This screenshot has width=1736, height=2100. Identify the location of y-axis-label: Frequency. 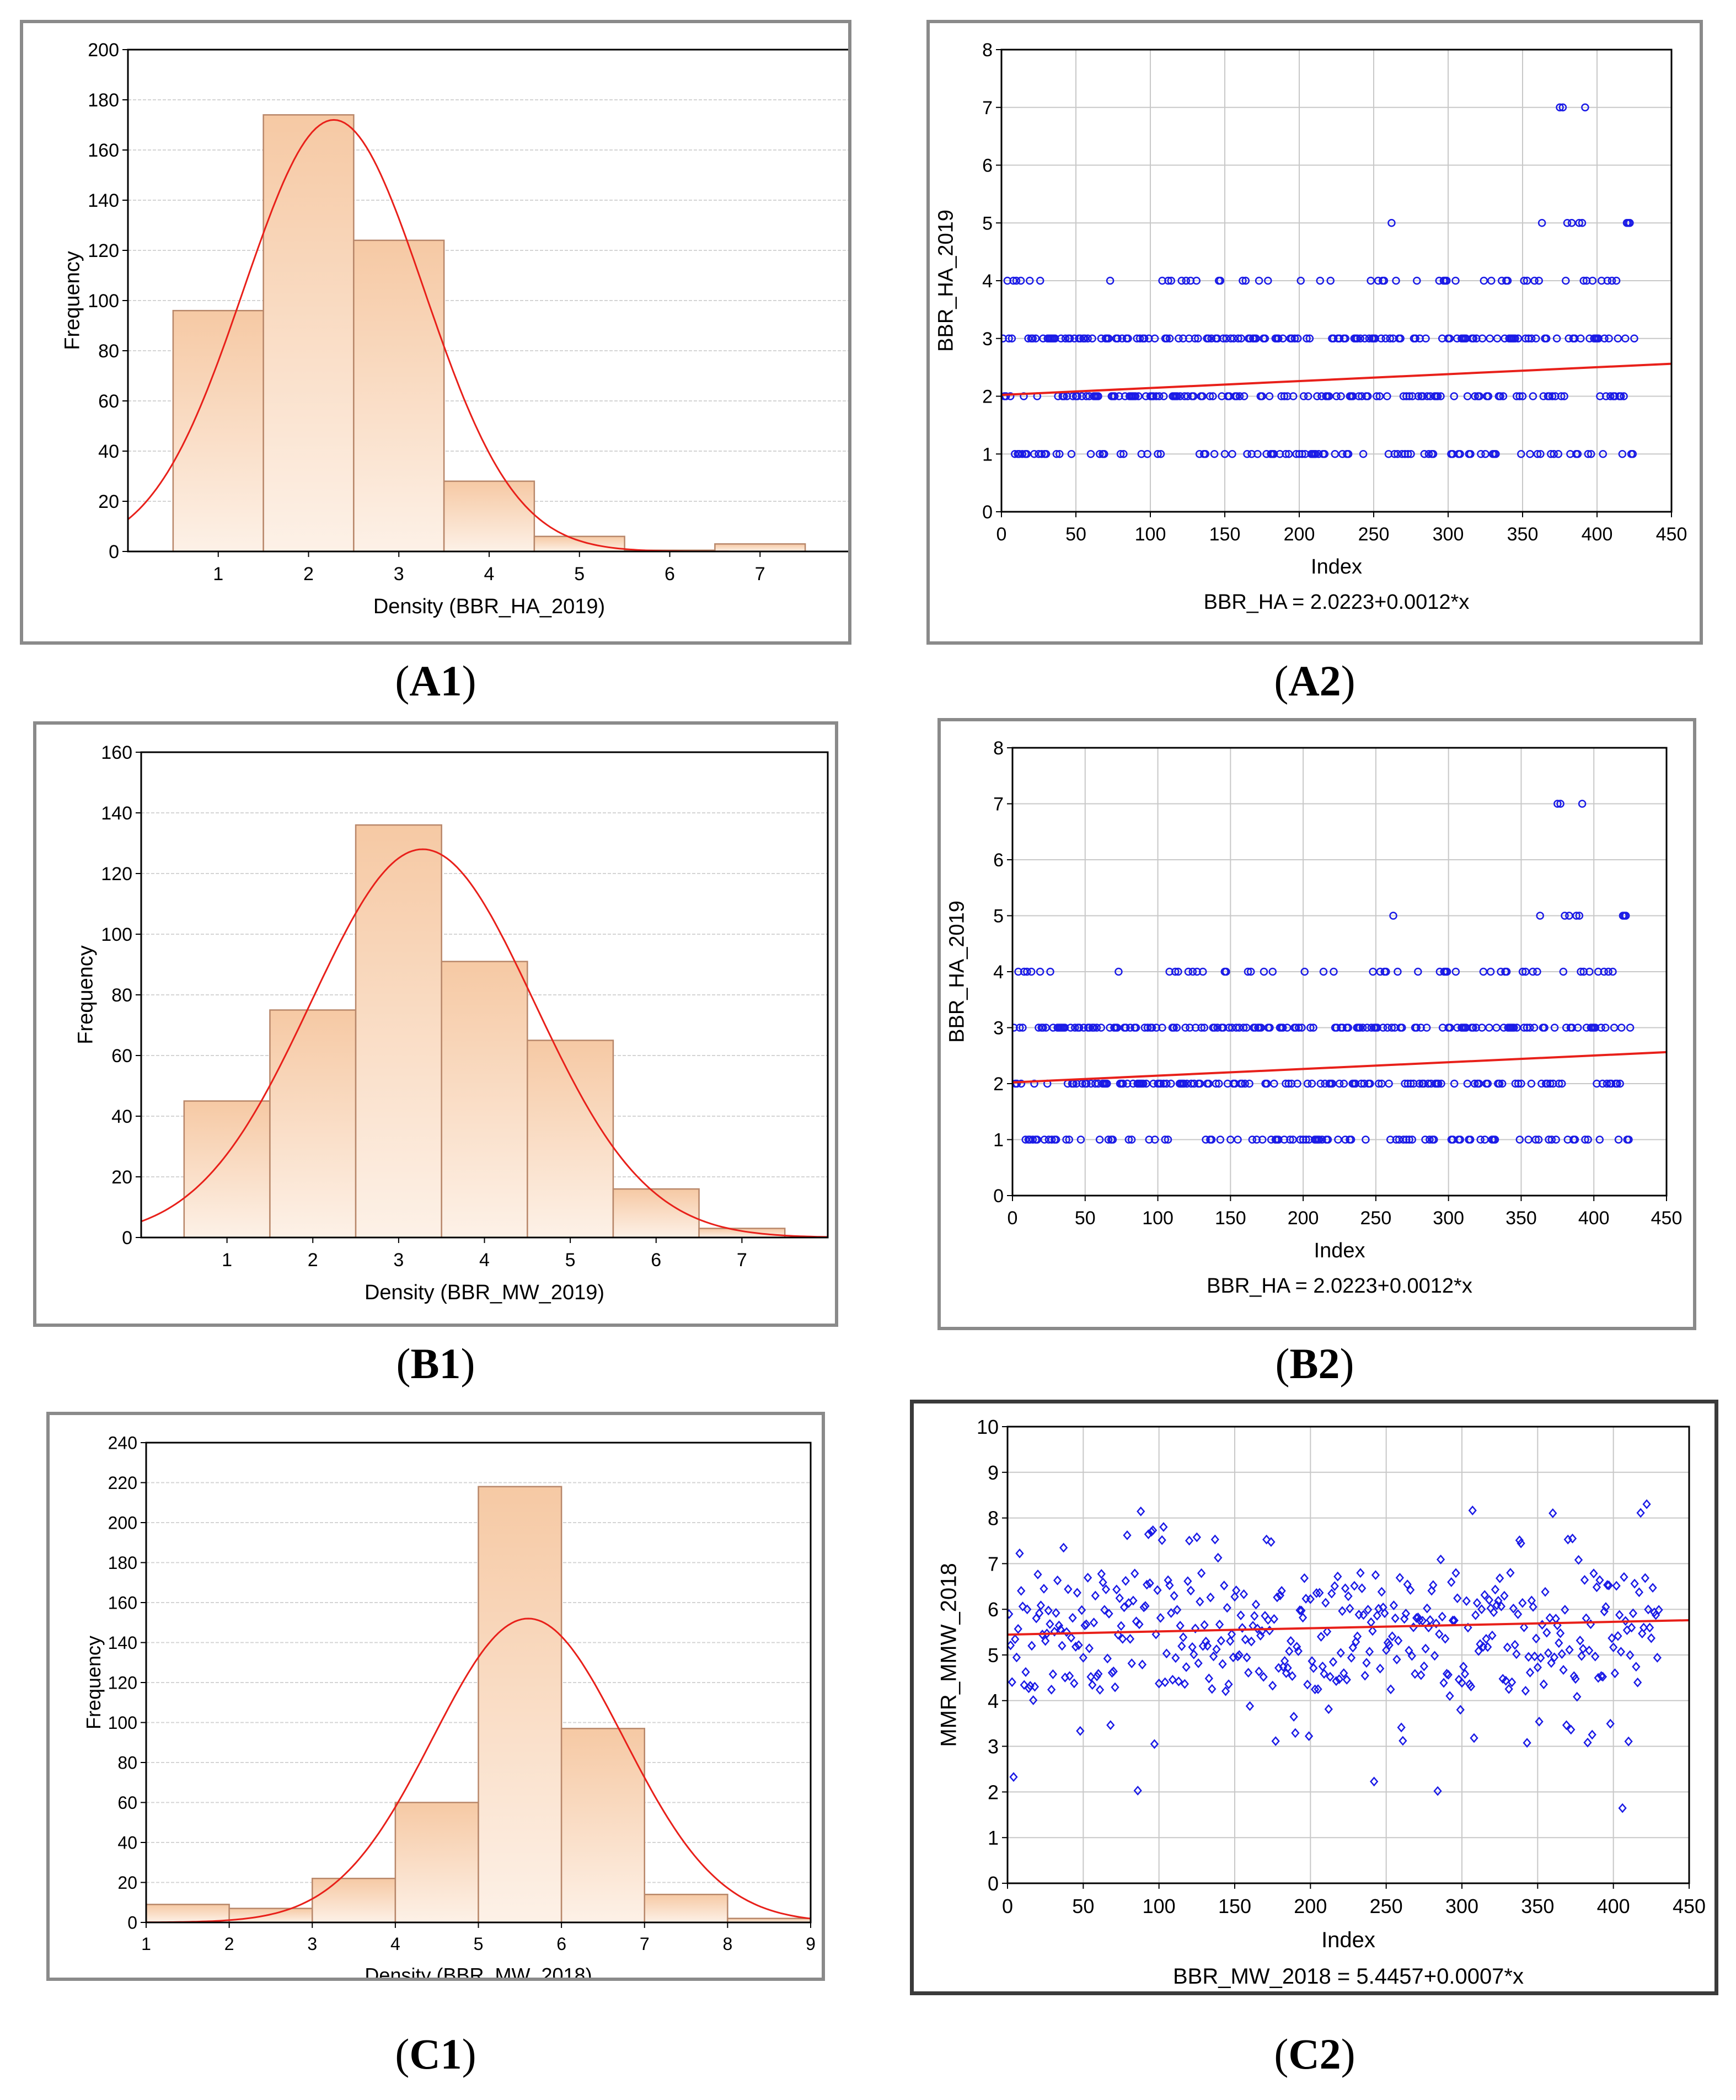
(72, 300).